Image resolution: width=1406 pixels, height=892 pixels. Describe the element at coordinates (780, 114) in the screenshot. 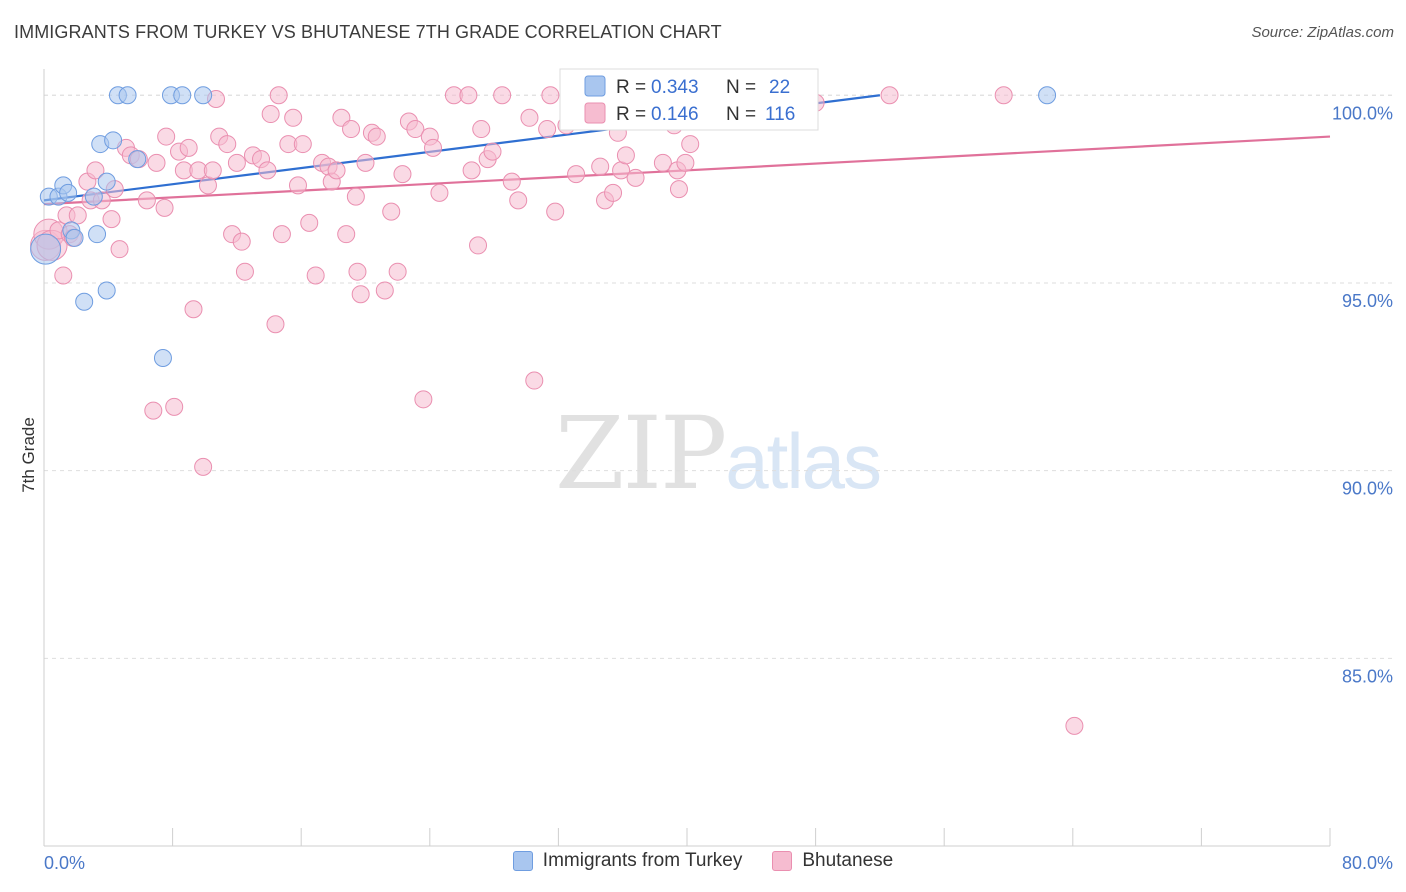

I see `legend-n-value-2: 116` at that location.